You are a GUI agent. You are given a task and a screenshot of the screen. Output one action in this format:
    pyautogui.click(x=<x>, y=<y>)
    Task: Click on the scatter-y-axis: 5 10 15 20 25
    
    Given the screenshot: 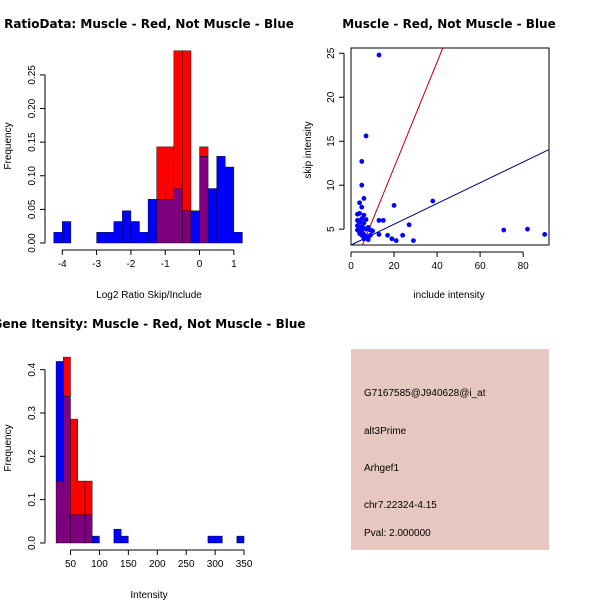 What is the action you would take?
    pyautogui.click(x=335, y=139)
    